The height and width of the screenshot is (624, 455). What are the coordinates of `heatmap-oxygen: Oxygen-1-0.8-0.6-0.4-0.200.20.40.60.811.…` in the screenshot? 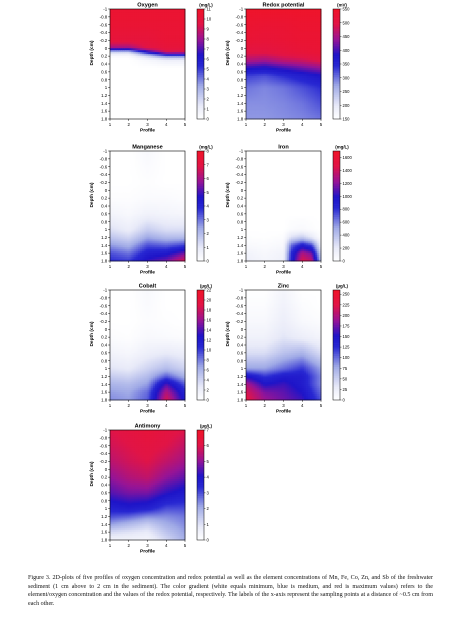 It's located at (151, 68).